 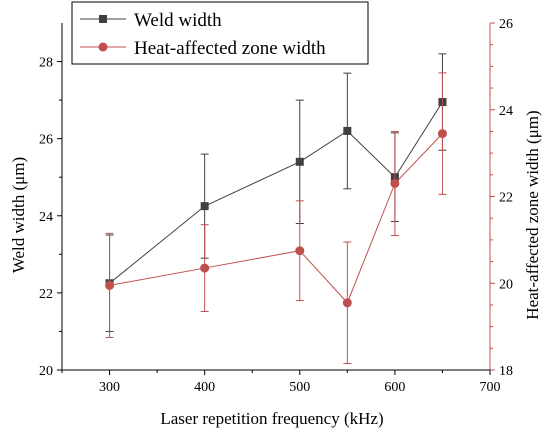 What do you see at coordinates (506, 198) in the screenshot?
I see `y2-tick-label: 22` at bounding box center [506, 198].